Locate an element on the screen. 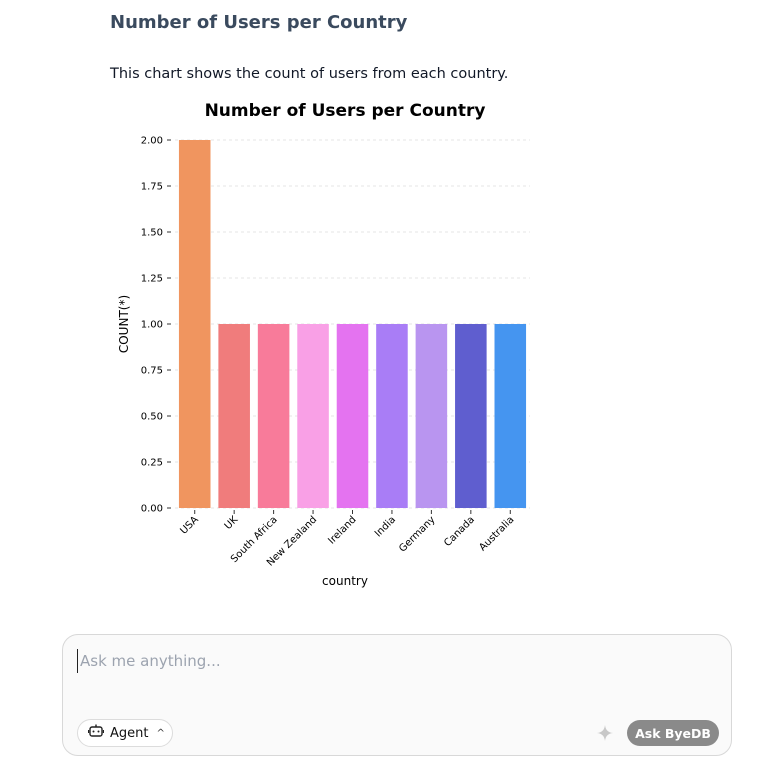  sparkle-button is located at coordinates (605, 735).